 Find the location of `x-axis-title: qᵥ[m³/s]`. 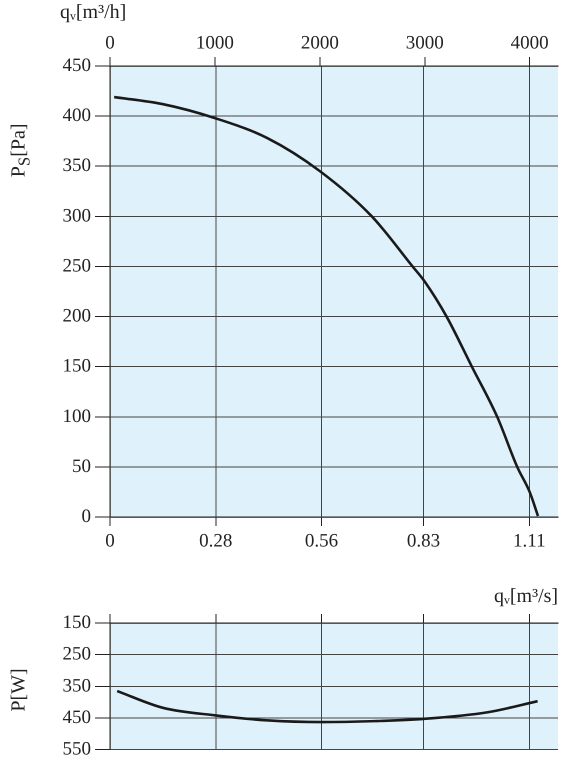

x-axis-title: qᵥ[m³/s] is located at coordinates (526, 596).